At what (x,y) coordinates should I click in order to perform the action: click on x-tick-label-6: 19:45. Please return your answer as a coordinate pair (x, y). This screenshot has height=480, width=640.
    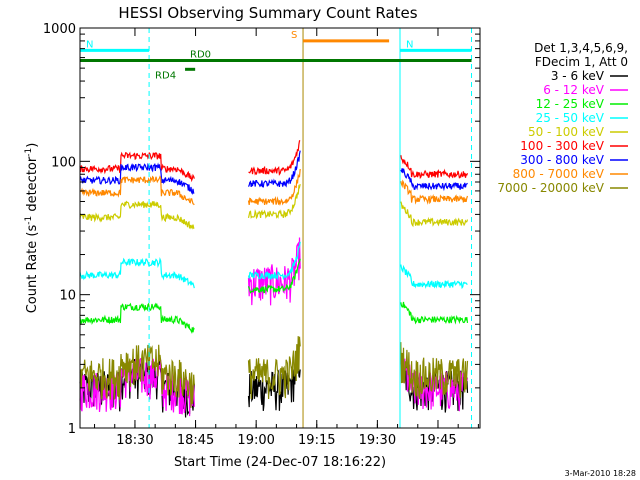
    Looking at the image, I should click on (437, 440).